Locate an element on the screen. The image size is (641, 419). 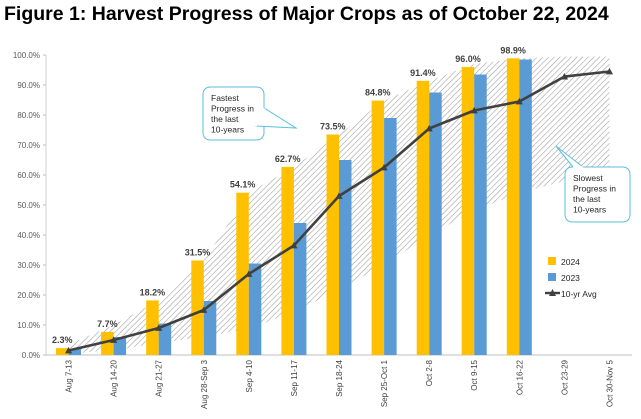
y-tick-label: 100.0% is located at coordinates (26, 55).